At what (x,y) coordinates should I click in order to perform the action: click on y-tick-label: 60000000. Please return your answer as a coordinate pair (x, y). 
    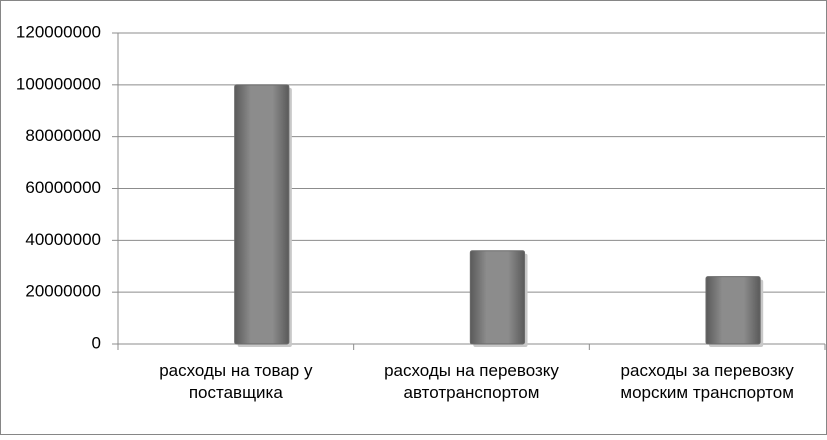
    Looking at the image, I should click on (63, 187).